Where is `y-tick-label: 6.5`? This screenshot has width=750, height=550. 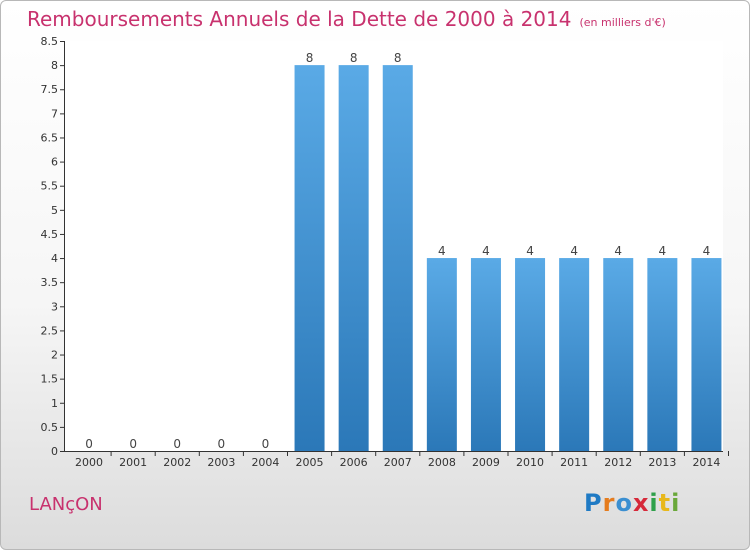
y-tick-label: 6.5 is located at coordinates (50, 137).